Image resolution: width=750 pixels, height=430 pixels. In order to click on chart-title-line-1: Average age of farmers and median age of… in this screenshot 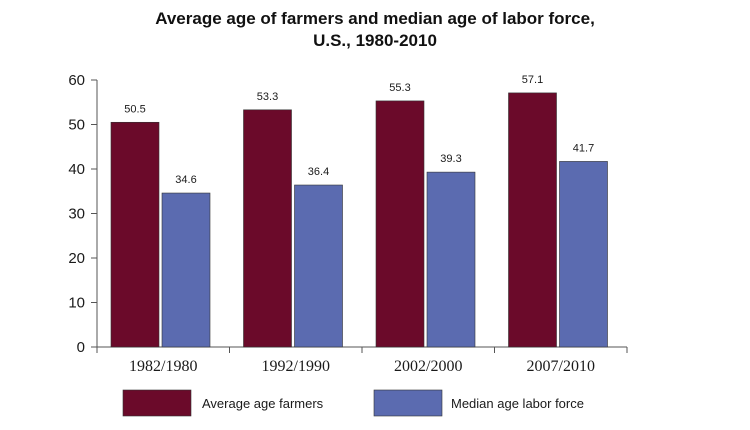, I will do `click(375, 18)`.